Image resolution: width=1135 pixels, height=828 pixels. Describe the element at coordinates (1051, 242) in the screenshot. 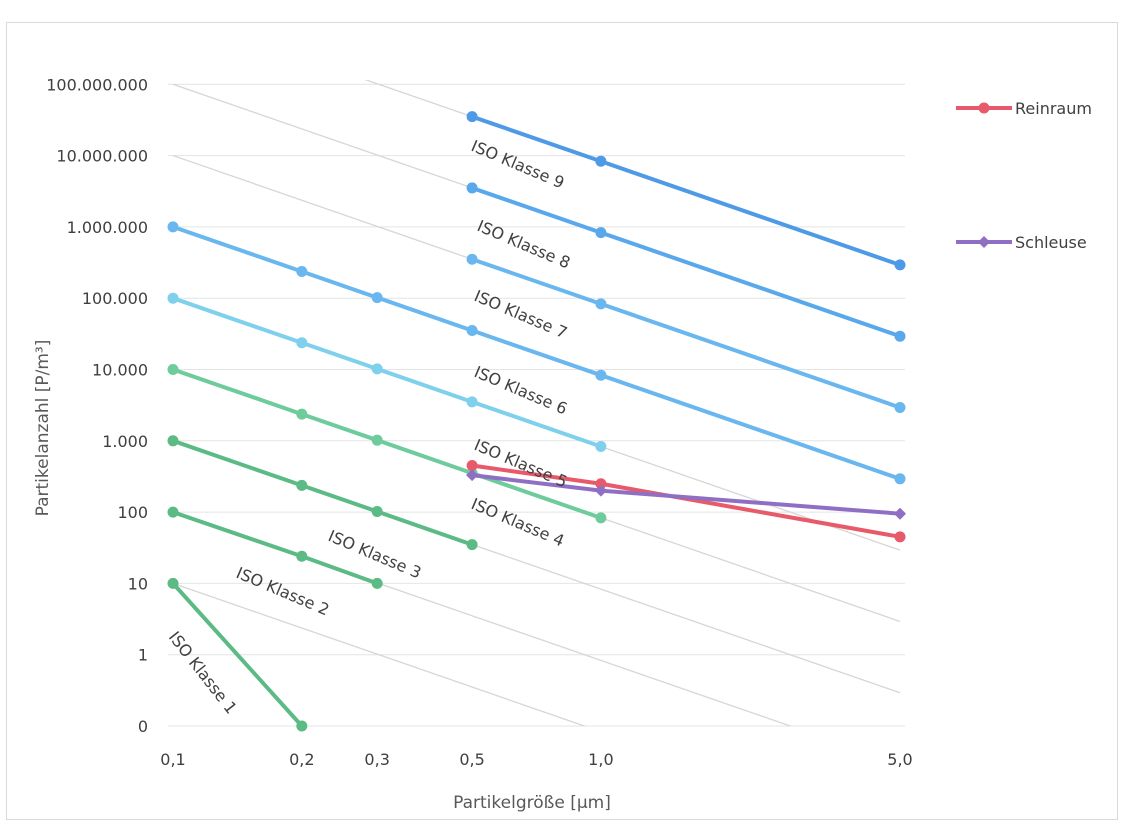

I see `legend-label: Schleuse` at that location.